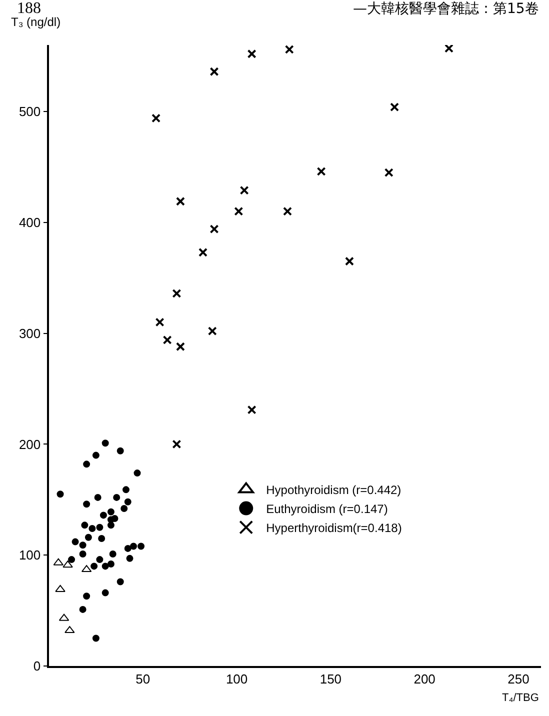 This screenshot has height=716, width=549. What do you see at coordinates (29, 222) in the screenshot?
I see `y-tick-label: 400` at bounding box center [29, 222].